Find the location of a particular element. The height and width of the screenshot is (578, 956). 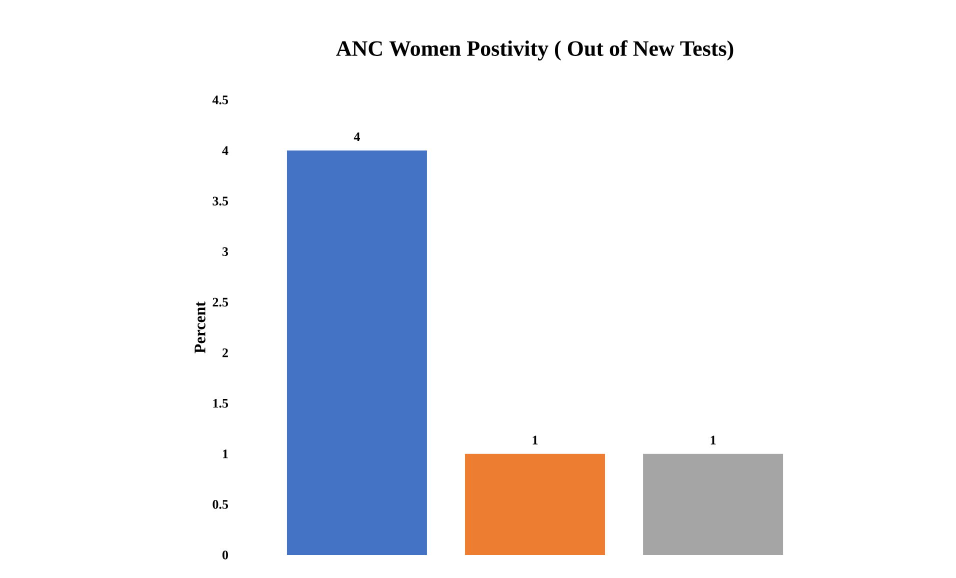

y-tick-label: 4.5 is located at coordinates (220, 100).